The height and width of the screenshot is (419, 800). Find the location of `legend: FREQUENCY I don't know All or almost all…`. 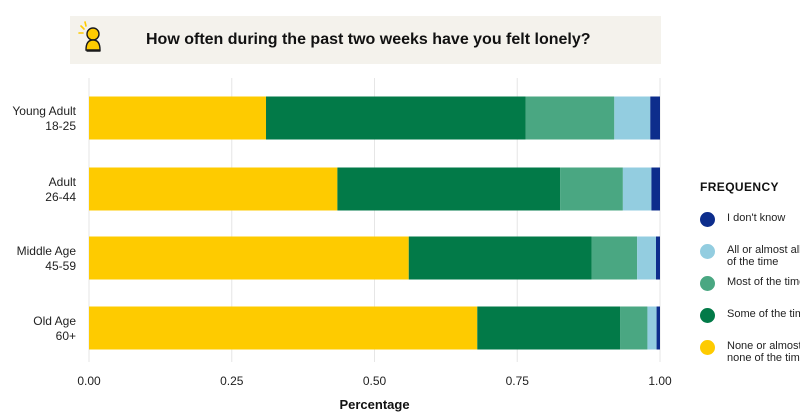

legend: FREQUENCY I don't know All or almost all… is located at coordinates (750, 276).